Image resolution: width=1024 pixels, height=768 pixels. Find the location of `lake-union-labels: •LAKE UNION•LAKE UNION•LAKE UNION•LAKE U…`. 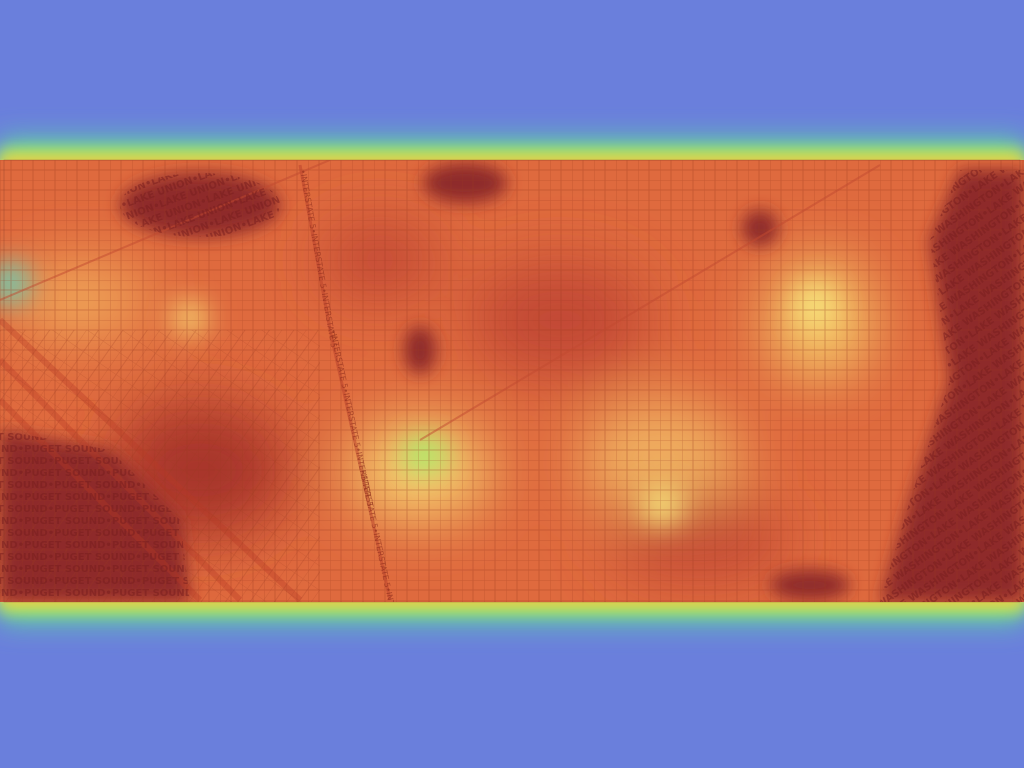

lake-union-labels: •LAKE UNION•LAKE UNION•LAKE UNION•LAKE U… is located at coordinates (200, 205).